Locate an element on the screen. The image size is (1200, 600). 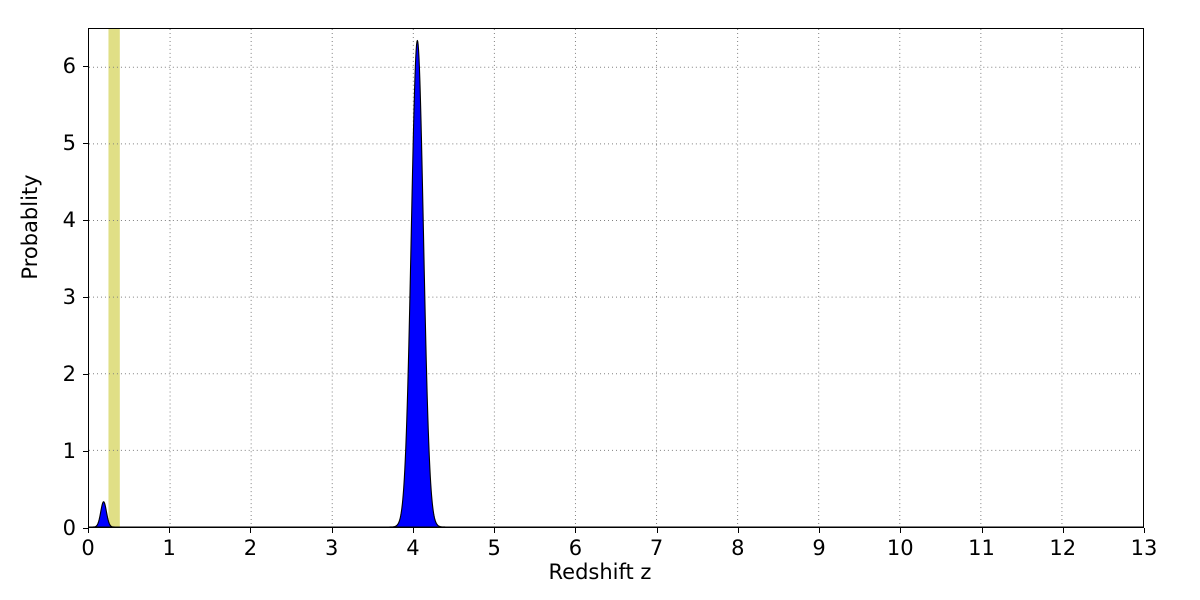
highlight-band-layer is located at coordinates (114, 278).